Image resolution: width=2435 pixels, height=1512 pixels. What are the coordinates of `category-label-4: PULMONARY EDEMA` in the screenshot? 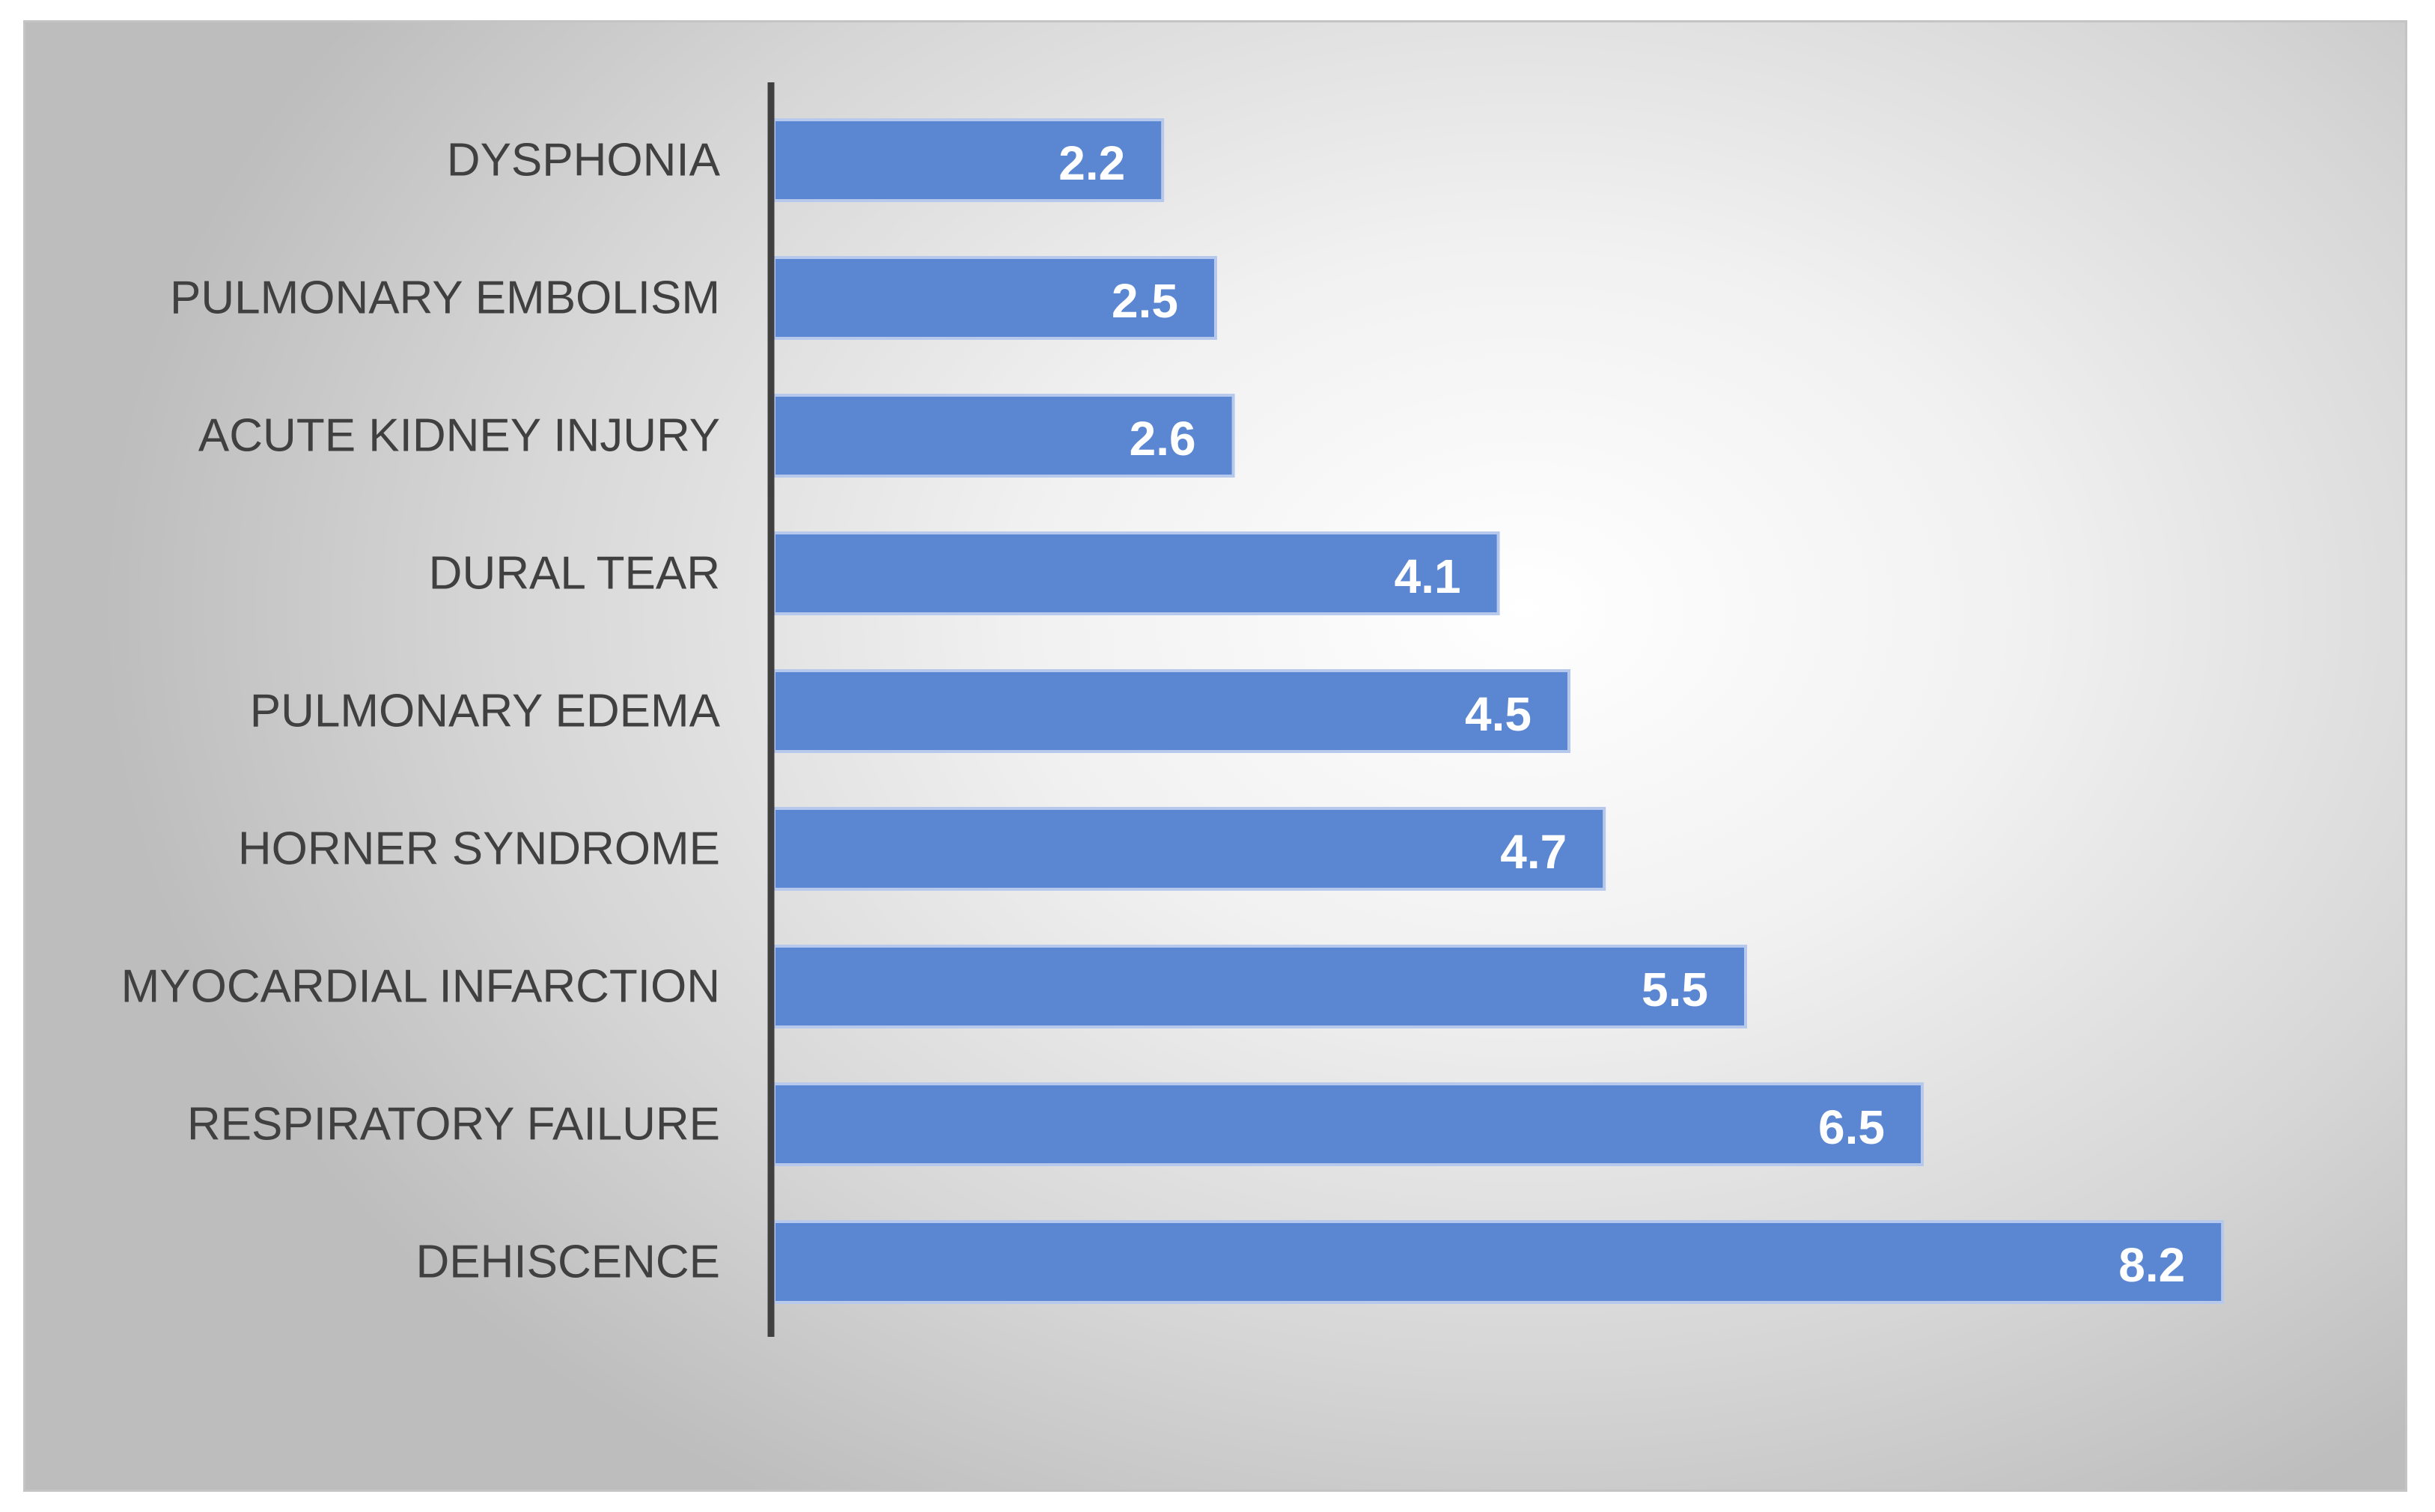 It's located at (485, 712).